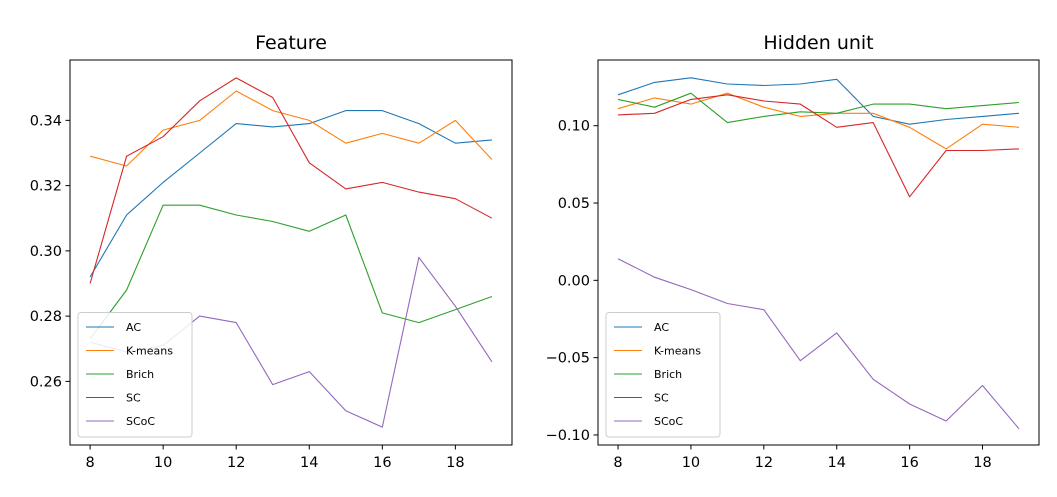 Image resolution: width=1057 pixels, height=497 pixels. Describe the element at coordinates (46, 121) in the screenshot. I see `y-tick-label: 0.34` at that location.